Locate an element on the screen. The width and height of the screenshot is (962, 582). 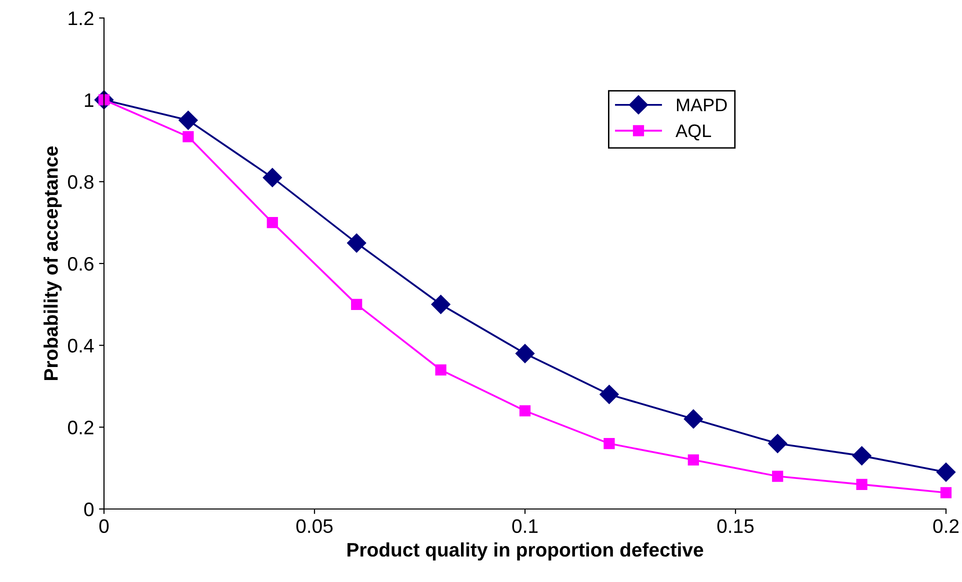
y-tick-label: 1.2 is located at coordinates (81, 18).